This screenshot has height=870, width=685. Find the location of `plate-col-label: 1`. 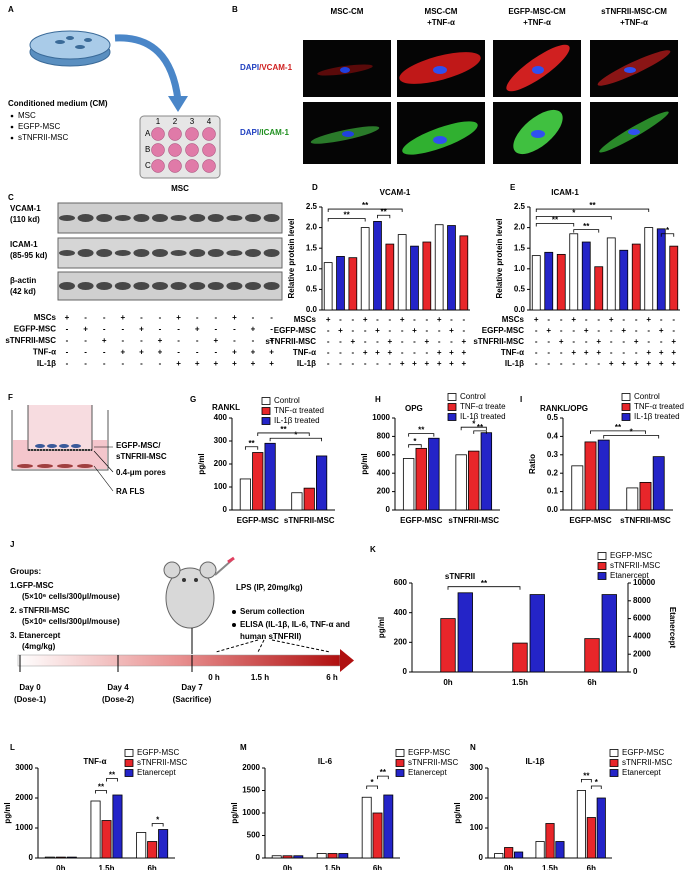

plate-col-label: 1 is located at coordinates (158, 121).